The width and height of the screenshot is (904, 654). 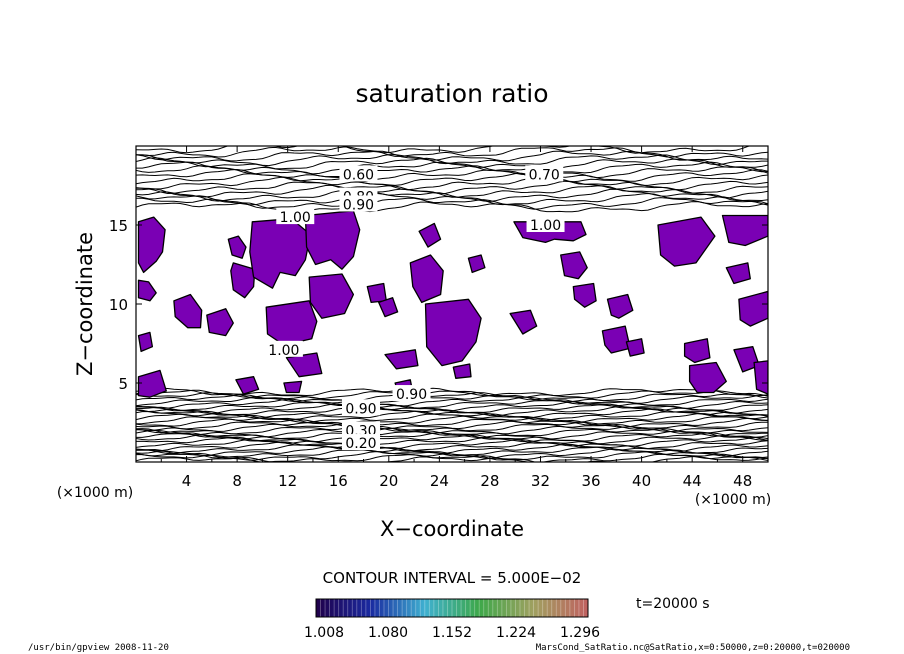 I want to click on x-tick-label: 48, so click(x=742, y=481).